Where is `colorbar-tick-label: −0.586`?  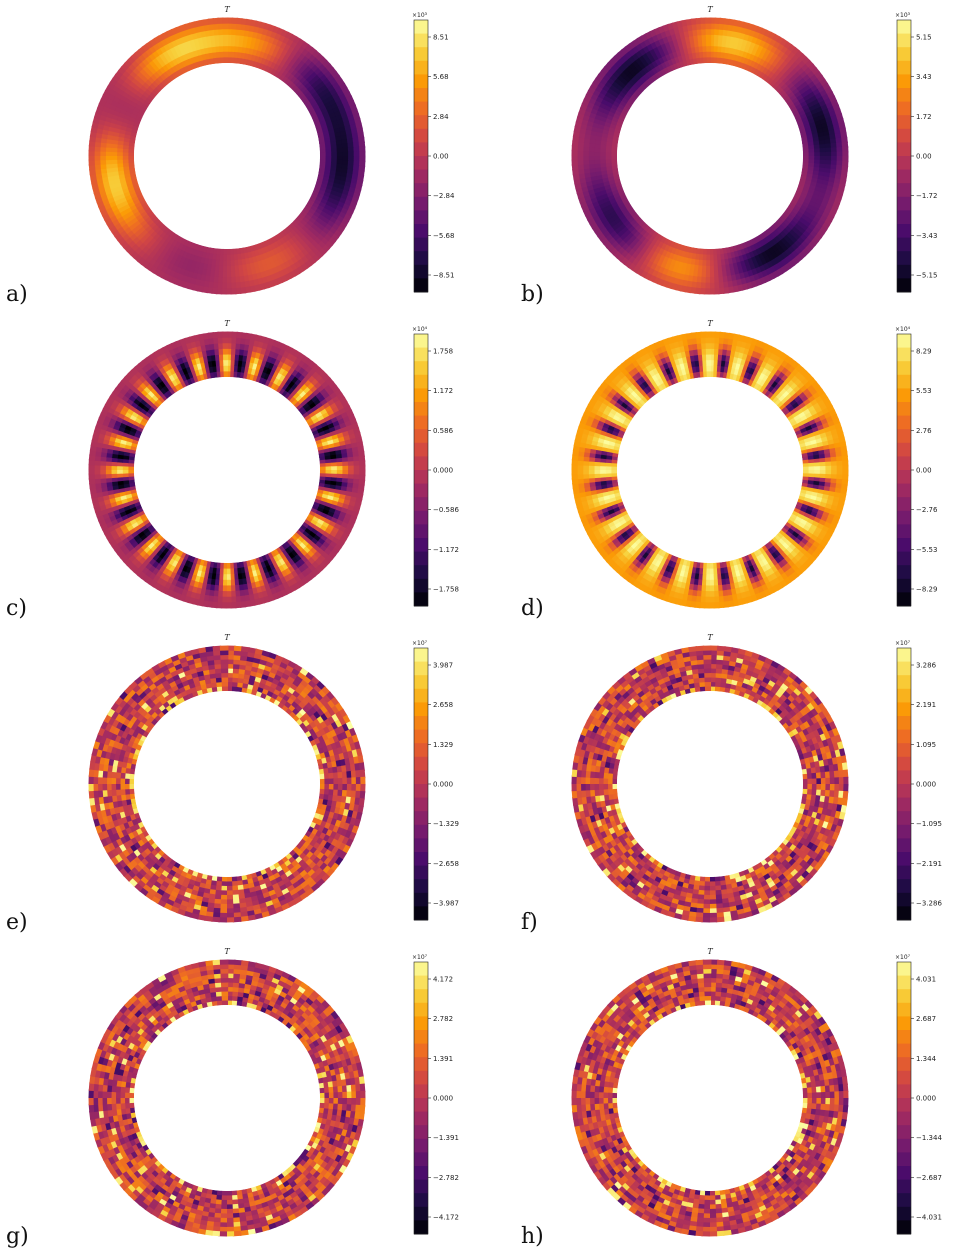
colorbar-tick-label: −0.586 is located at coordinates (446, 510).